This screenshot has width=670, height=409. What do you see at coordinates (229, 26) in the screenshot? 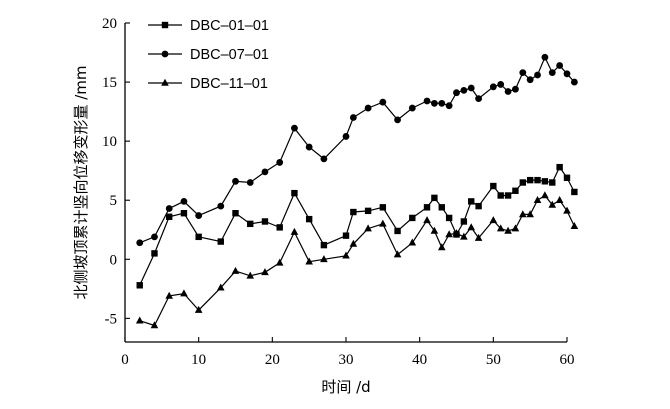
I see `legend-label: DBC–01–01` at bounding box center [229, 26].